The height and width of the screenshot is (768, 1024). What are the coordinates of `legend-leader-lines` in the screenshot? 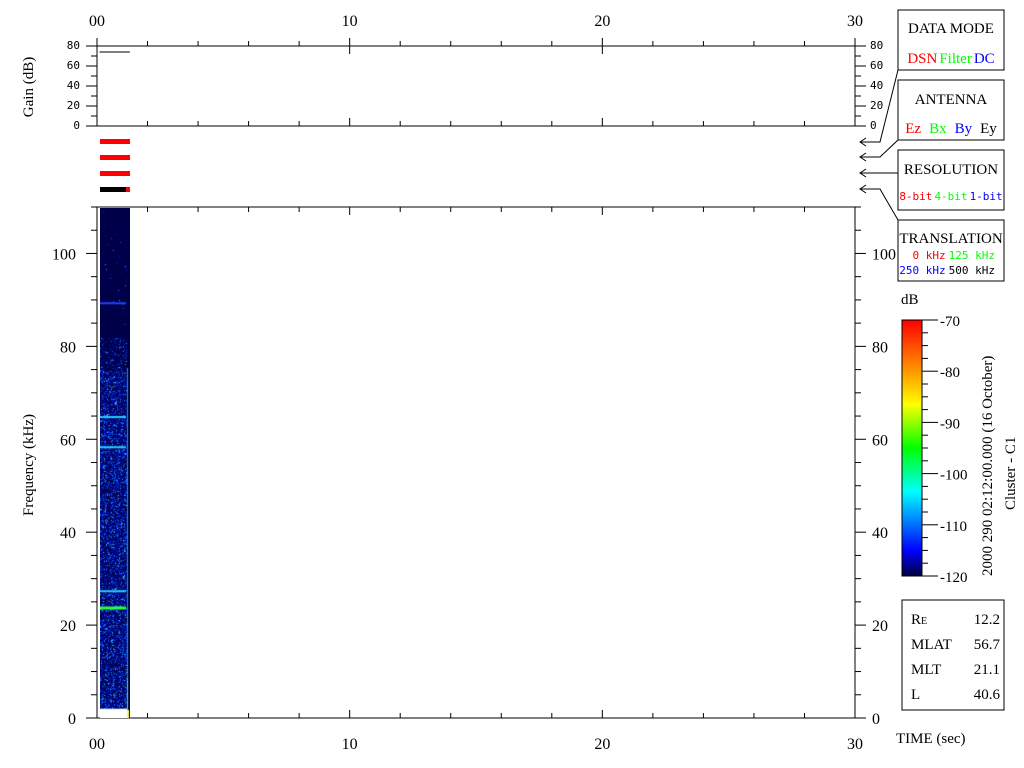 It's located at (879, 145).